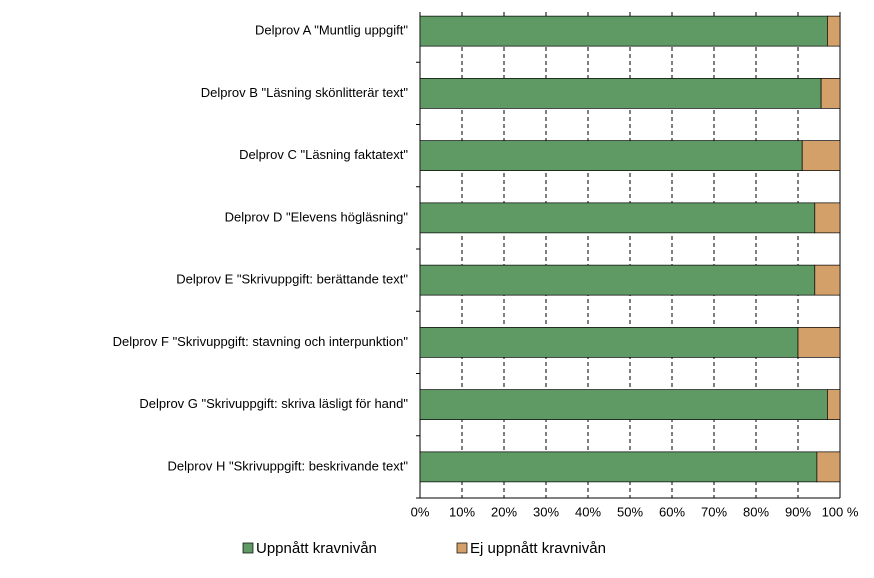 The height and width of the screenshot is (578, 874). I want to click on x-tick-label: 10%, so click(462, 511).